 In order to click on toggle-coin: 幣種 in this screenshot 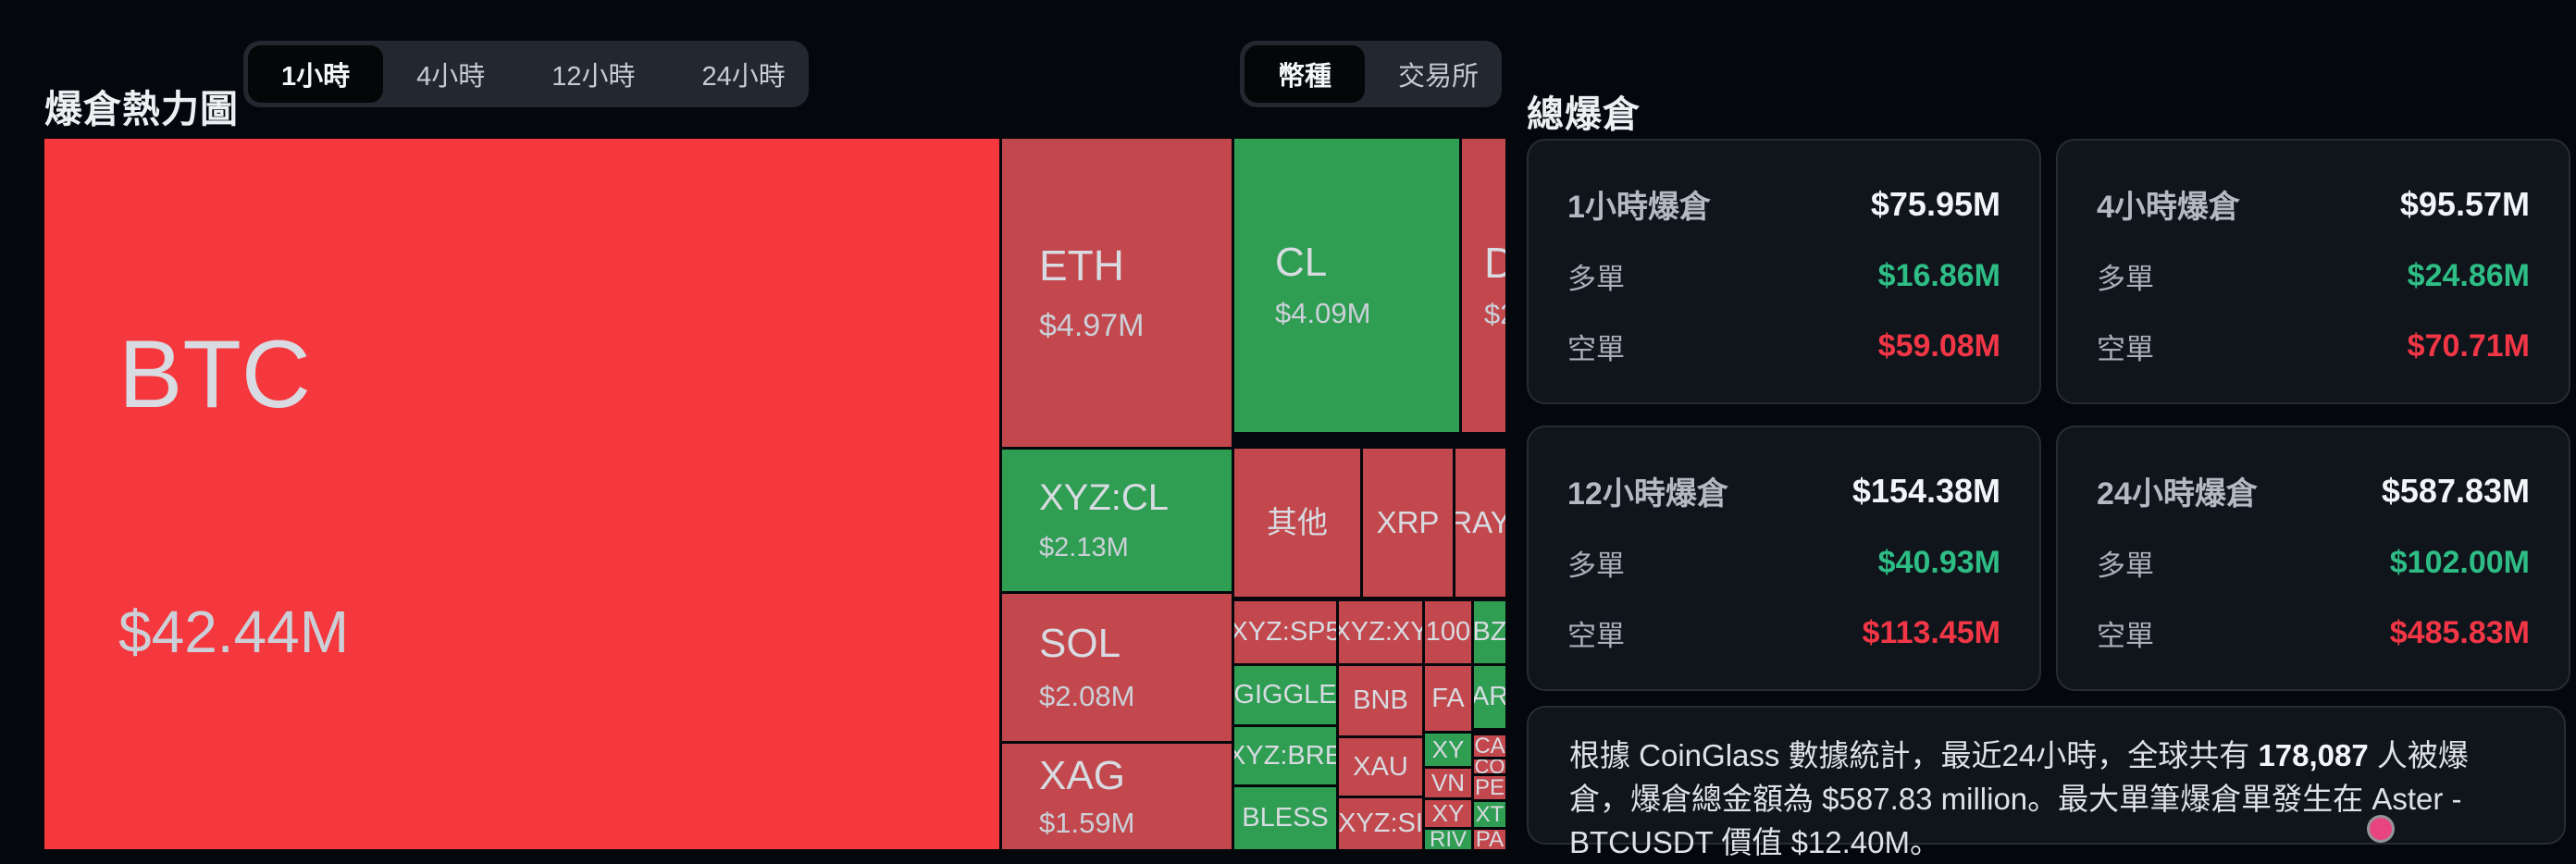, I will do `click(1306, 74)`.